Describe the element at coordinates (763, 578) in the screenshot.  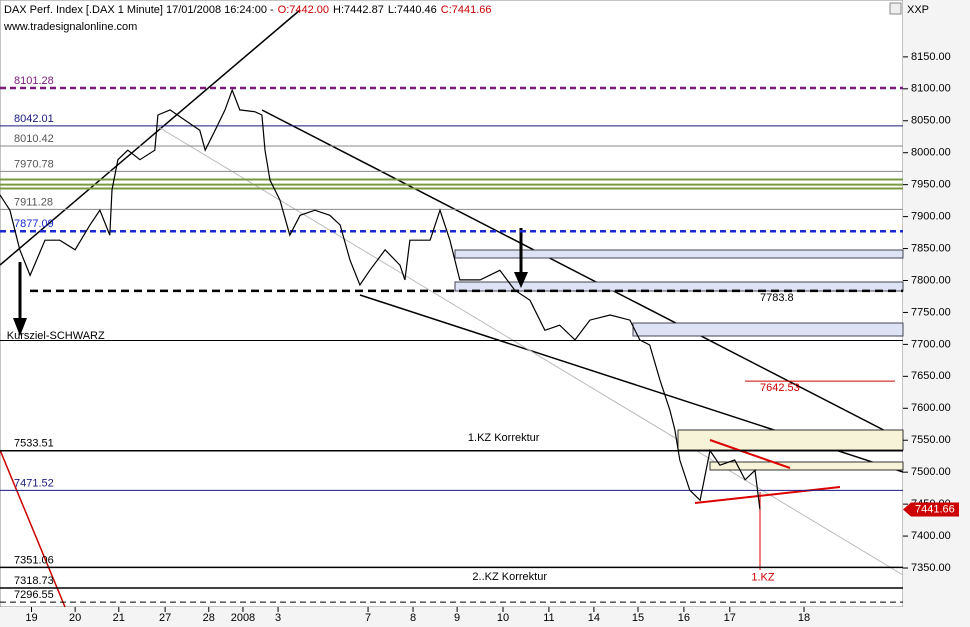
I see `annotation: 1.KZ` at that location.